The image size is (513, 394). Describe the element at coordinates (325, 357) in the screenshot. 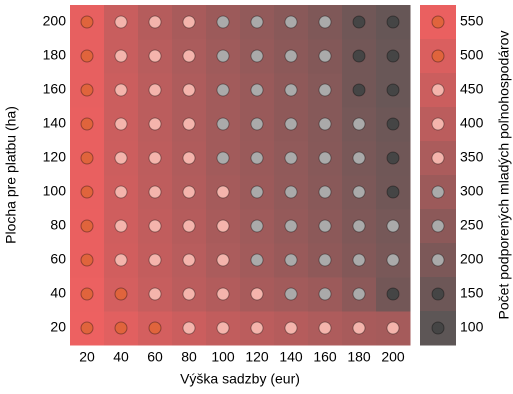

I see `x-tick-label: 160` at that location.